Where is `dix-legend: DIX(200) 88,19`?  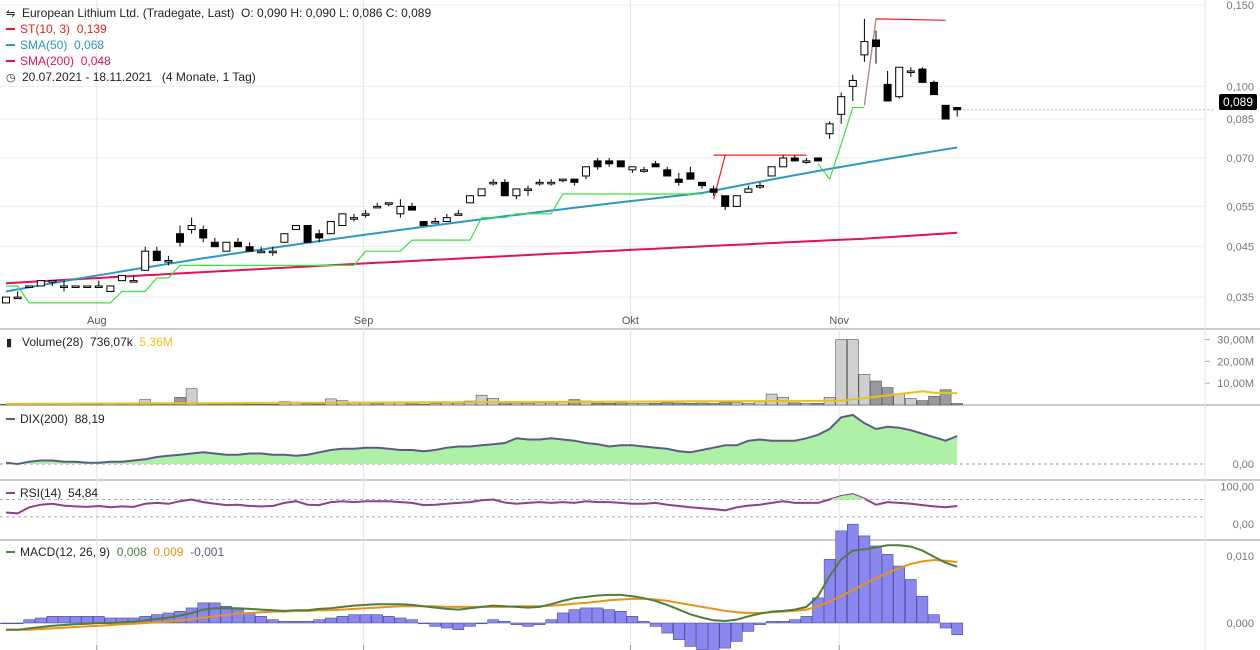 dix-legend: DIX(200) 88,19 is located at coordinates (55, 419).